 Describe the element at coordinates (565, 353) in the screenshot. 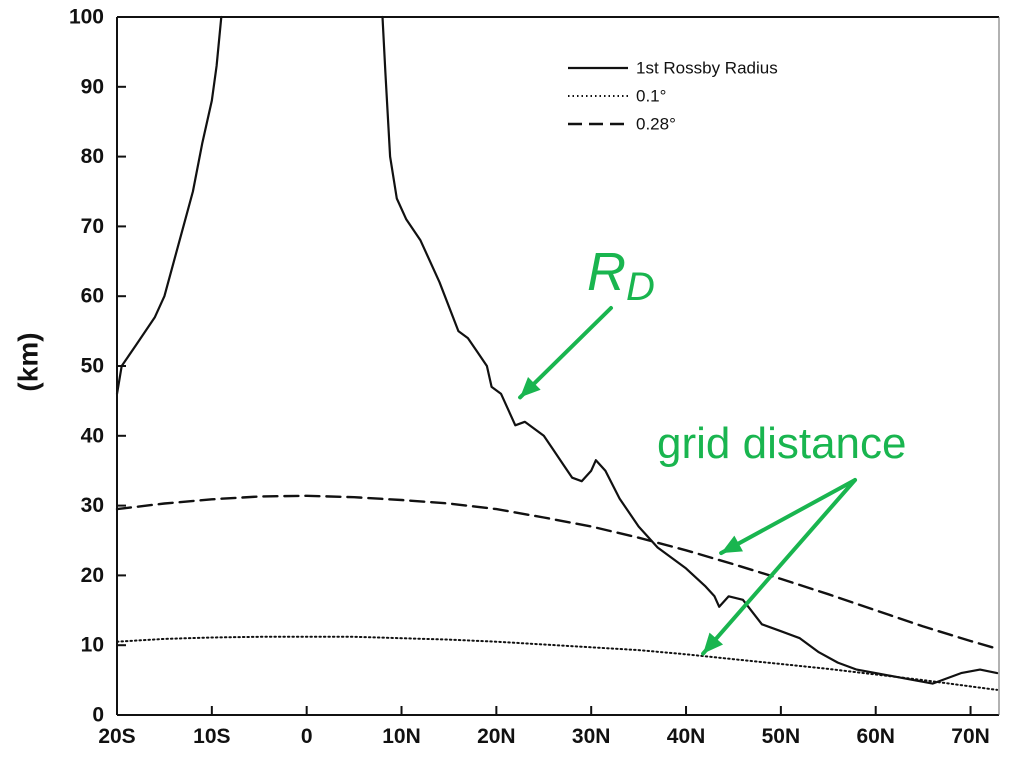

I see `rd-arrow` at that location.